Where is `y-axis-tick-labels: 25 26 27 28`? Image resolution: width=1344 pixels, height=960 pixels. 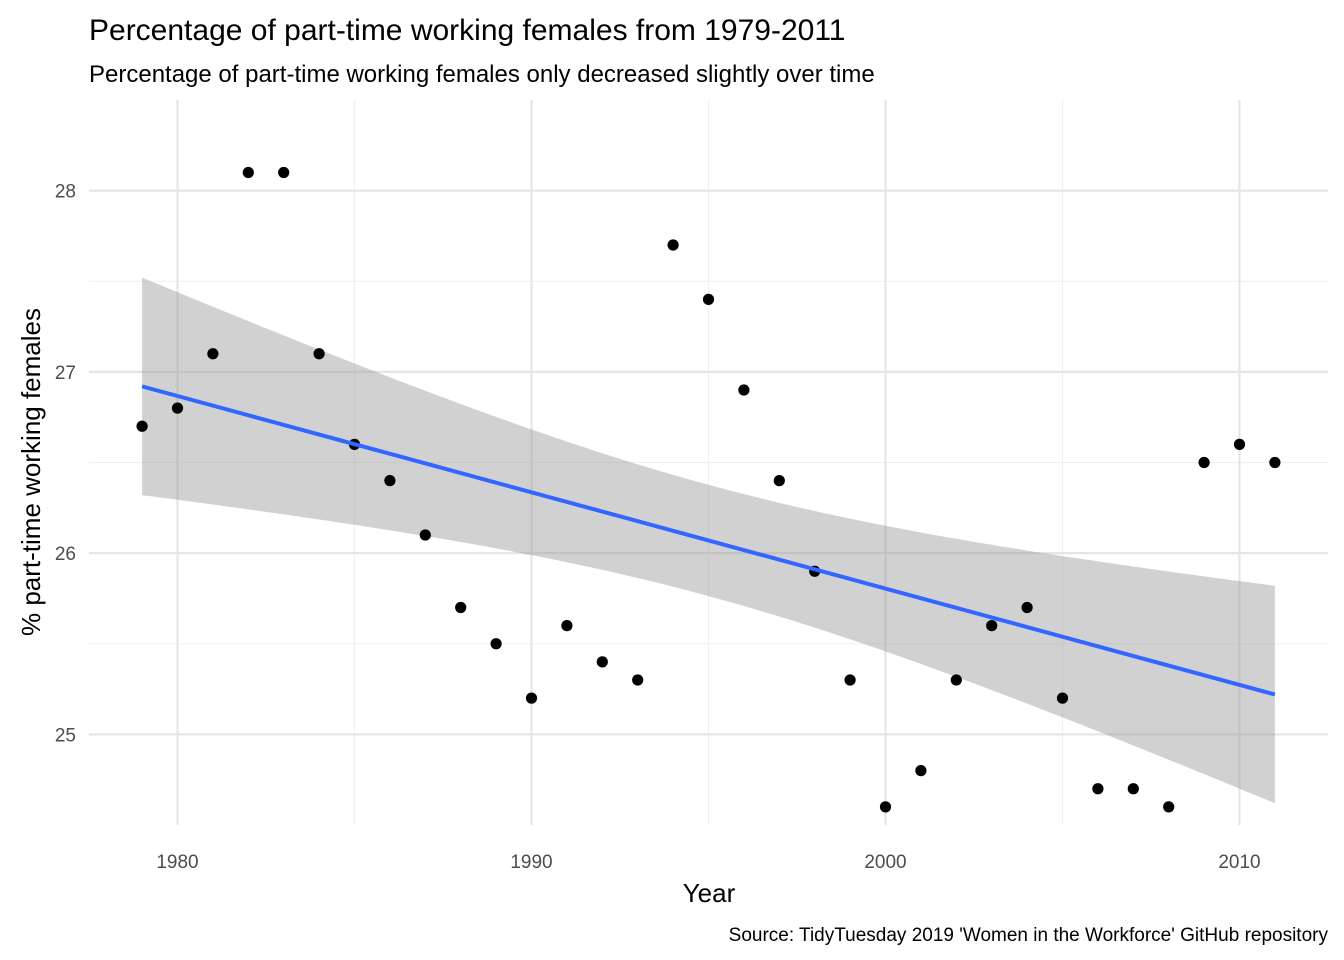 y-axis-tick-labels: 25 26 27 28 is located at coordinates (65, 464).